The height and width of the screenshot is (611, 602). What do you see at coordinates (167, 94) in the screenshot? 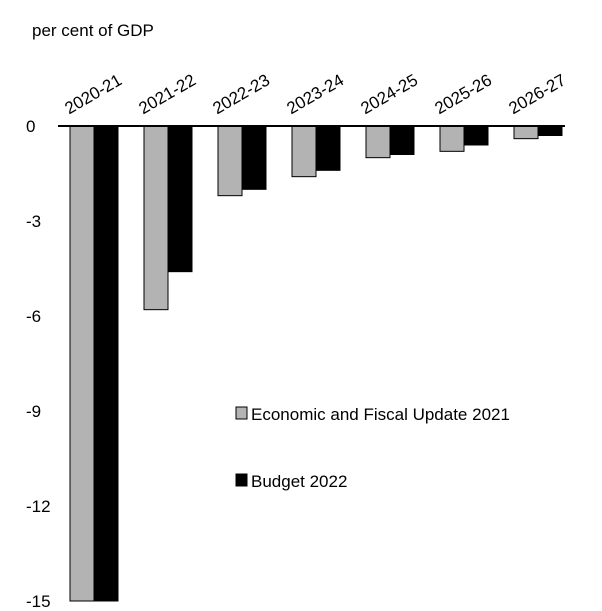
I see `category-label: 2021-22` at bounding box center [167, 94].